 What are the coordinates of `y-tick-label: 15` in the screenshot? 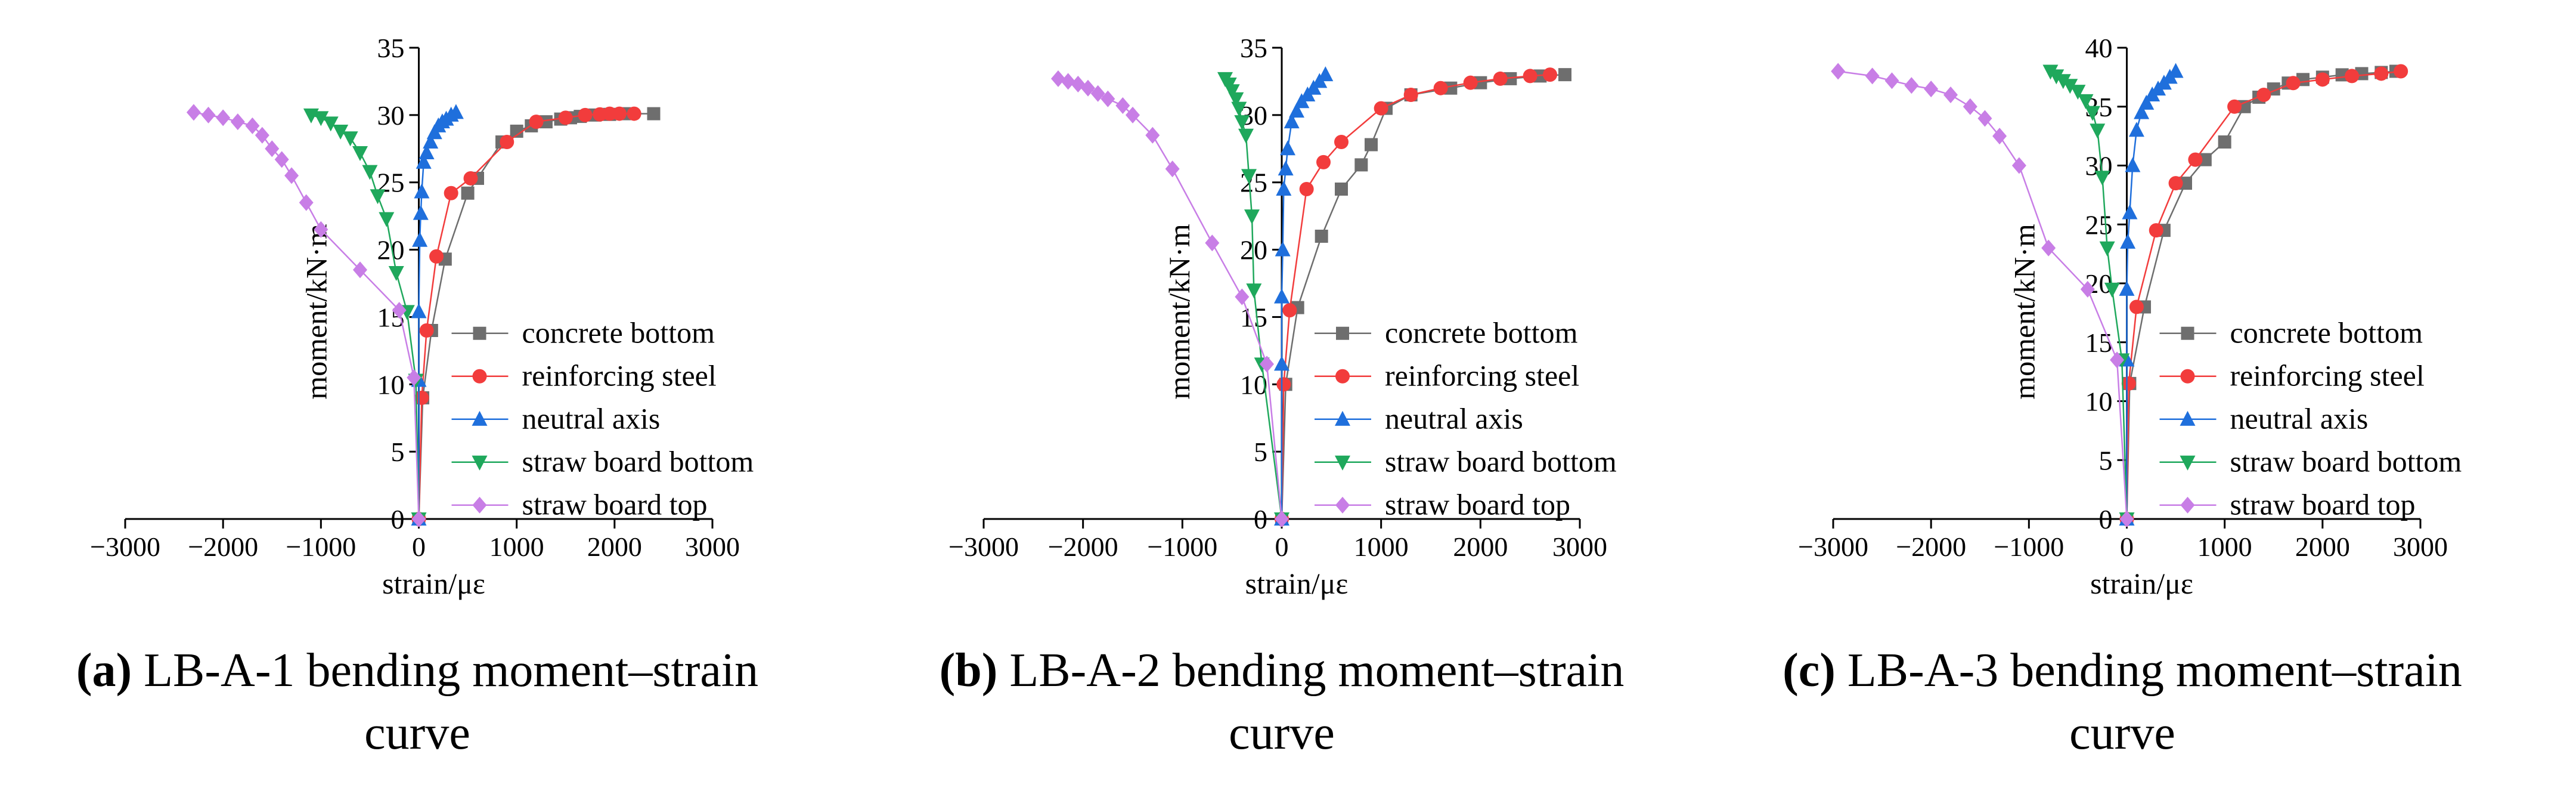 It's located at (2099, 342).